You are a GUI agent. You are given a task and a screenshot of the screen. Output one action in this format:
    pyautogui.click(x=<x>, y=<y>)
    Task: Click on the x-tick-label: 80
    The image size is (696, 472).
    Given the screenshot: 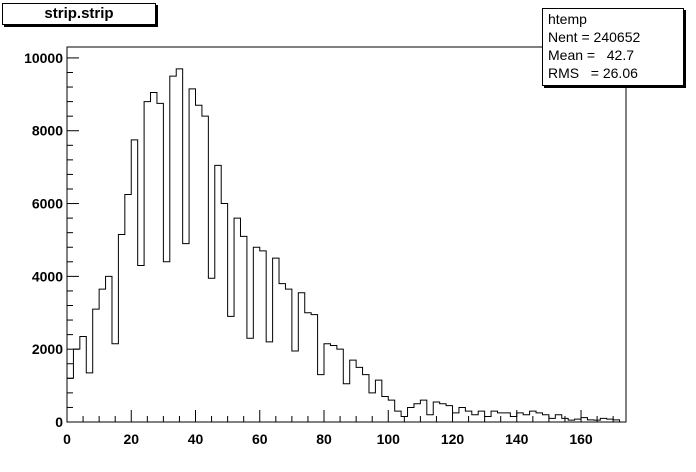 What is the action you would take?
    pyautogui.click(x=324, y=439)
    